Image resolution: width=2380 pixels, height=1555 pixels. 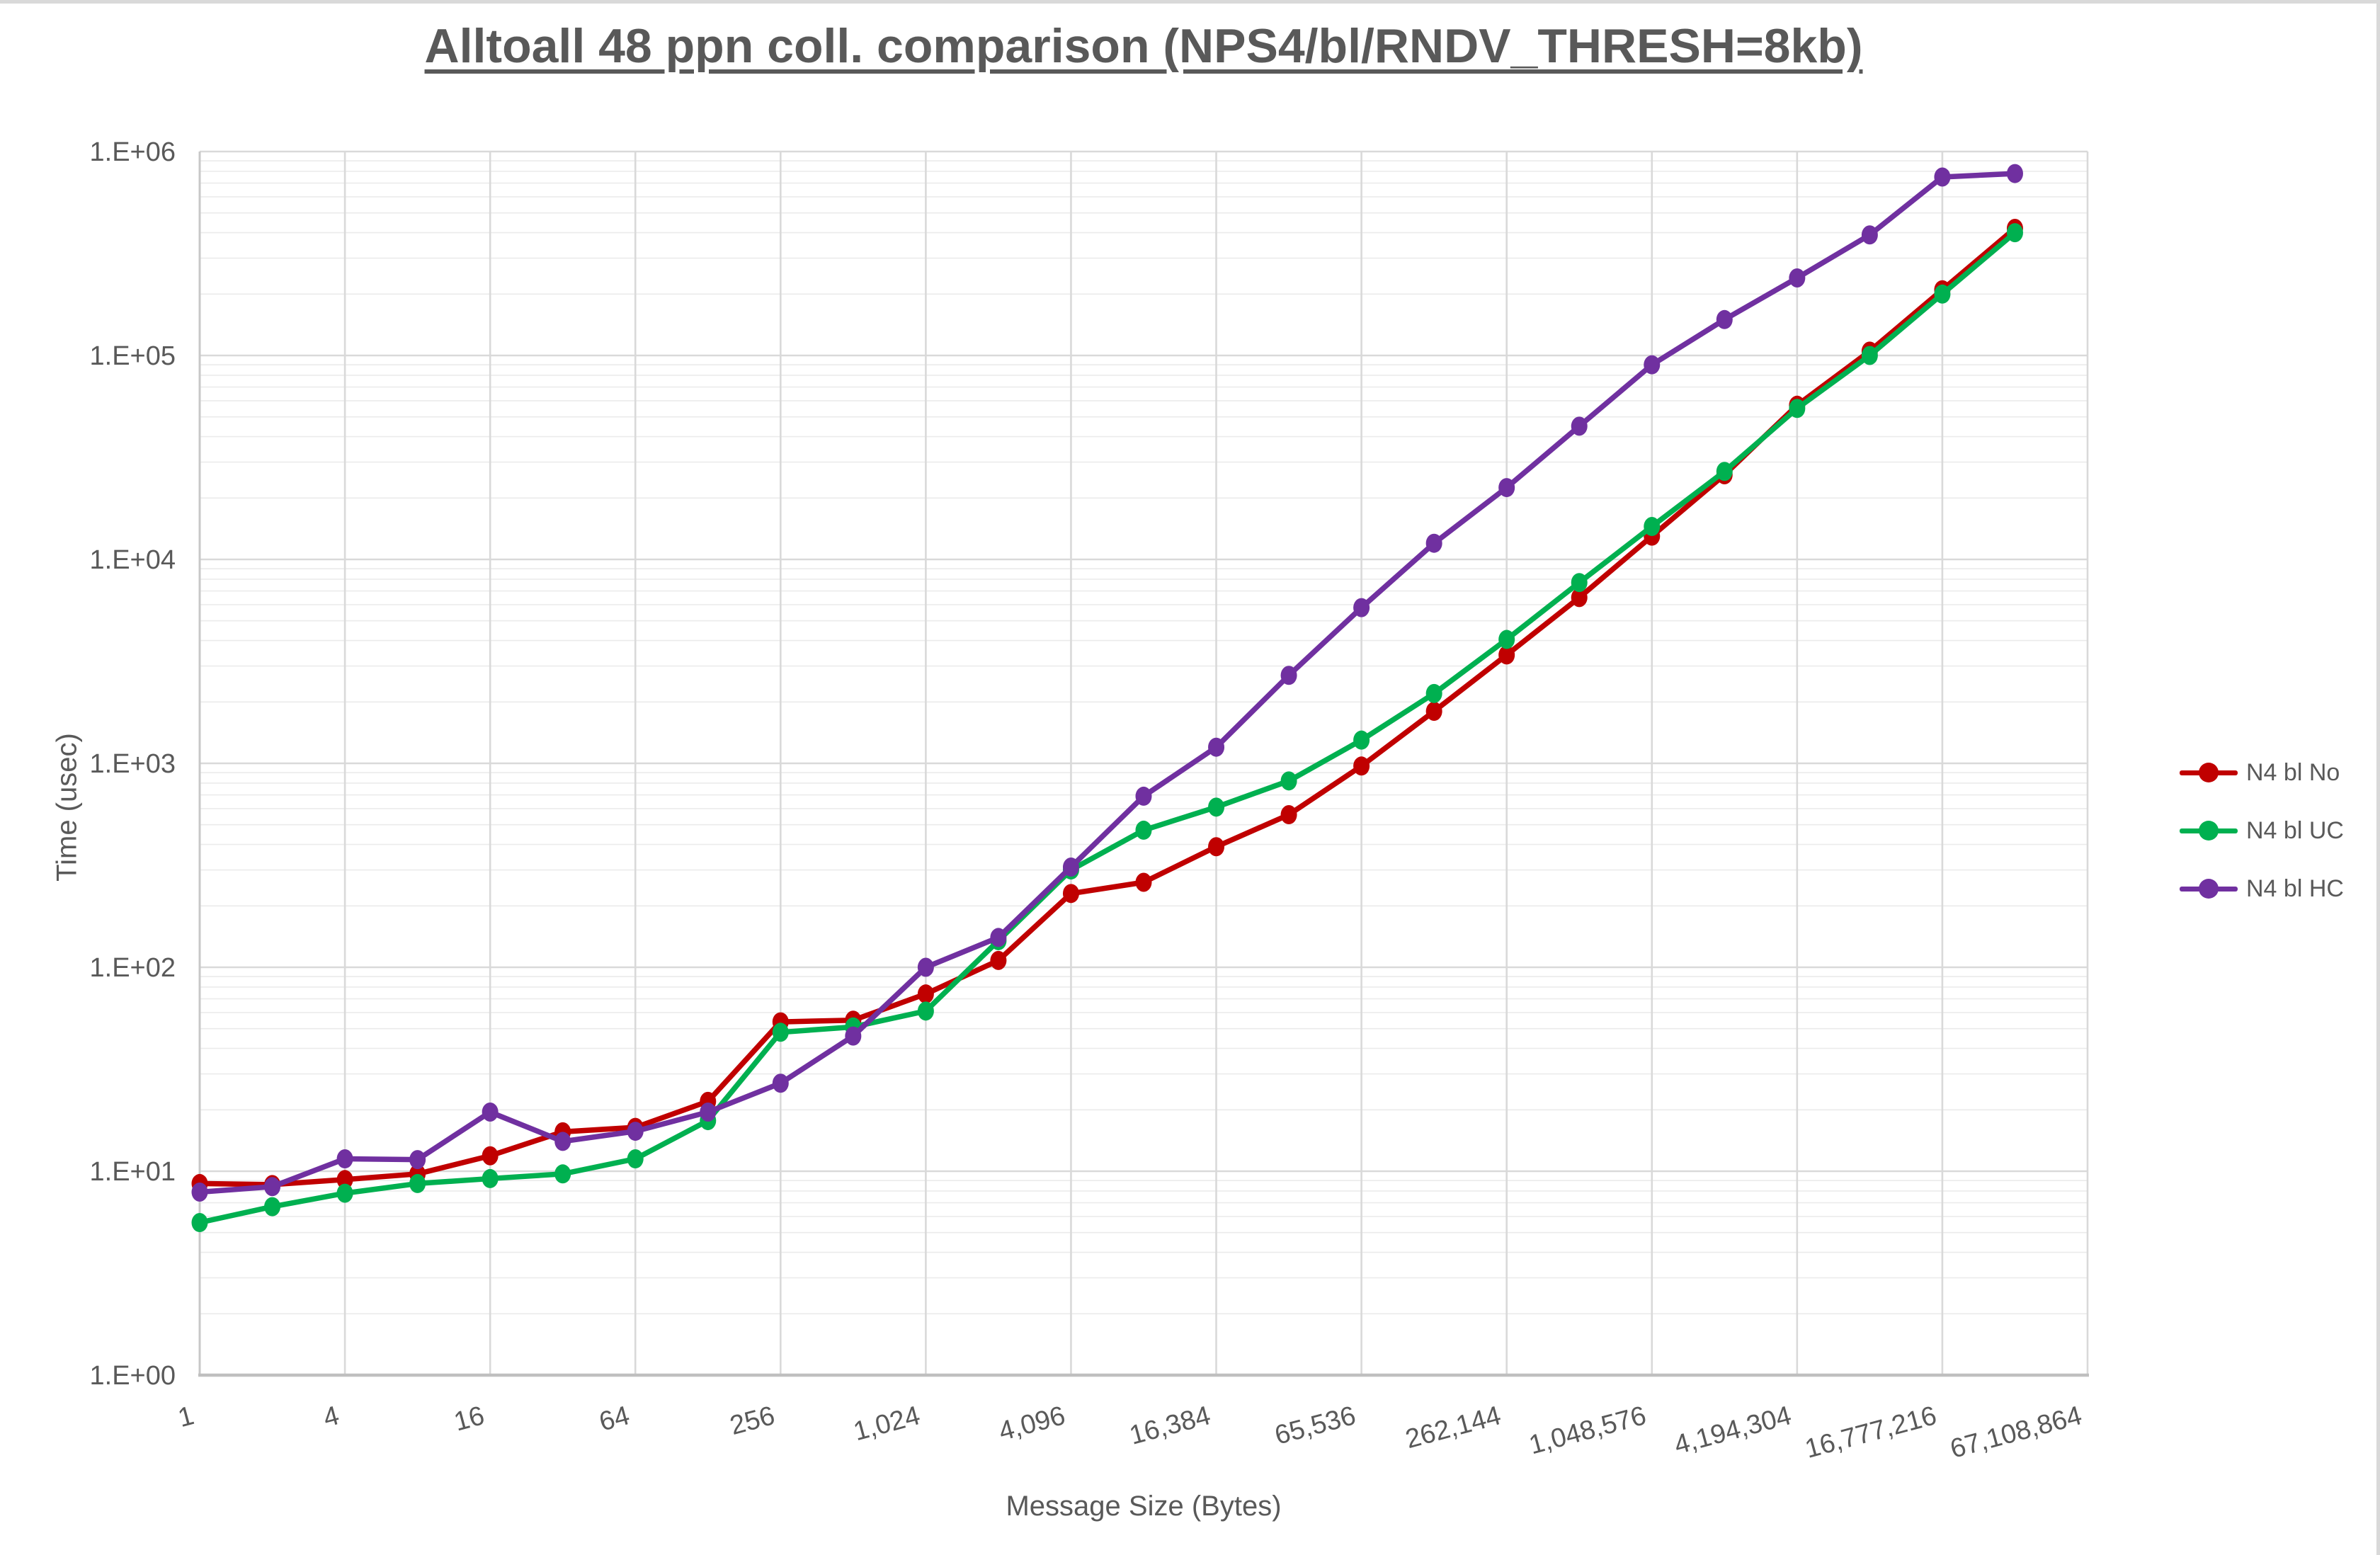 I want to click on legend: N4 bl No N4 bl UC N4 bl HC, so click(x=2262, y=830).